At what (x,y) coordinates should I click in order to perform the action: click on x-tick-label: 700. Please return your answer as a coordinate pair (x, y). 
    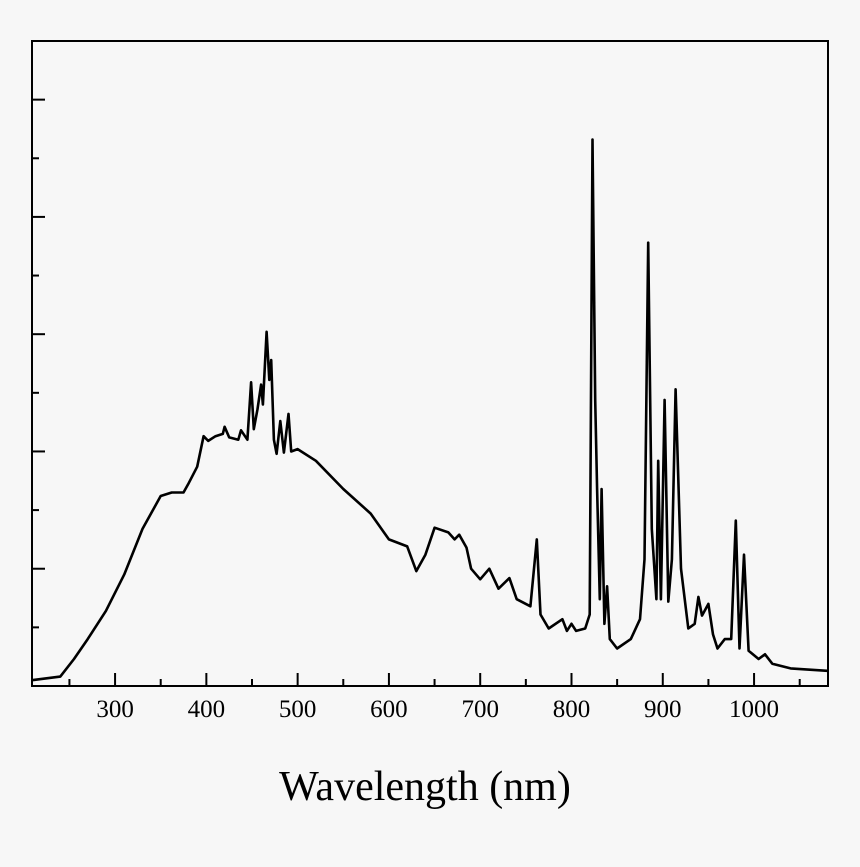
    Looking at the image, I should click on (480, 709).